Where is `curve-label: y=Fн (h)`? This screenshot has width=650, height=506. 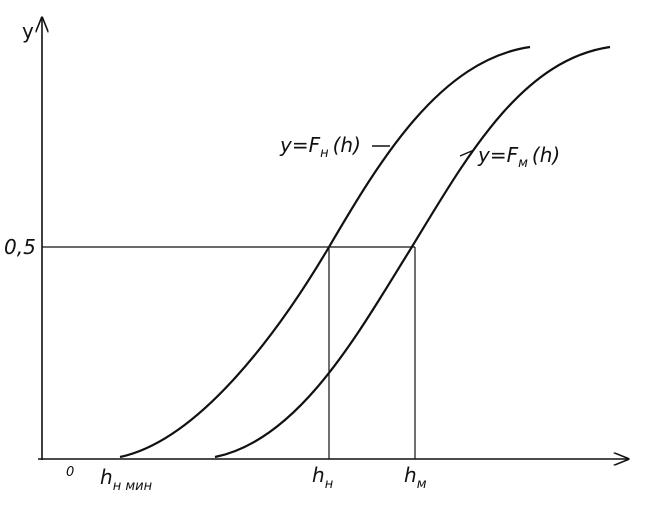
curve-label: y=Fн (h) is located at coordinates (320, 147).